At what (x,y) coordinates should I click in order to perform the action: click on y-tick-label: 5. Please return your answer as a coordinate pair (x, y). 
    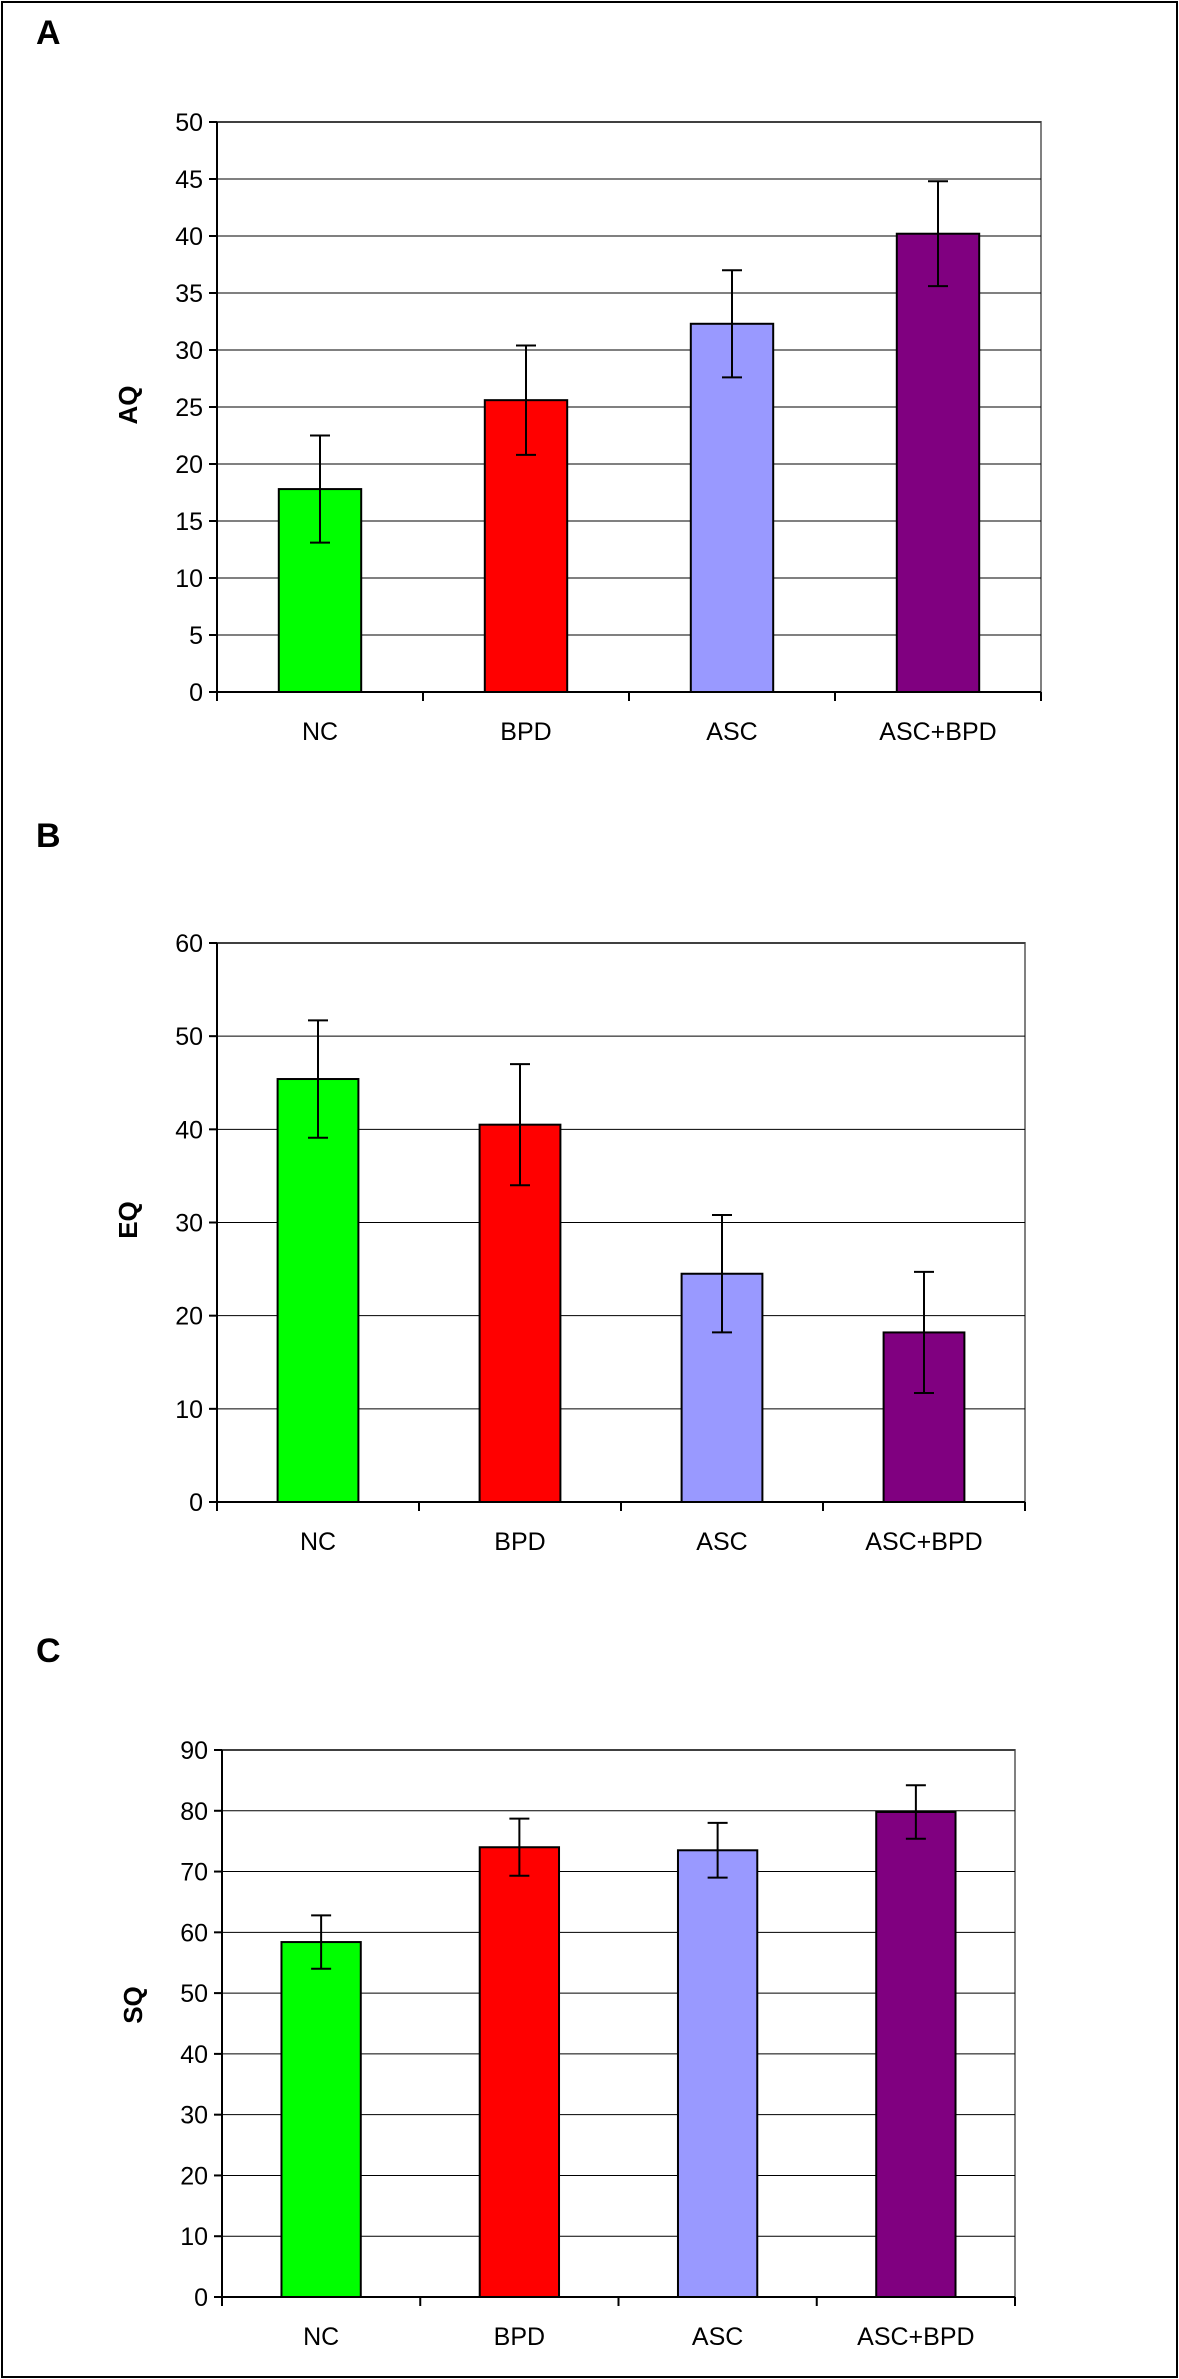
    Looking at the image, I should click on (196, 636).